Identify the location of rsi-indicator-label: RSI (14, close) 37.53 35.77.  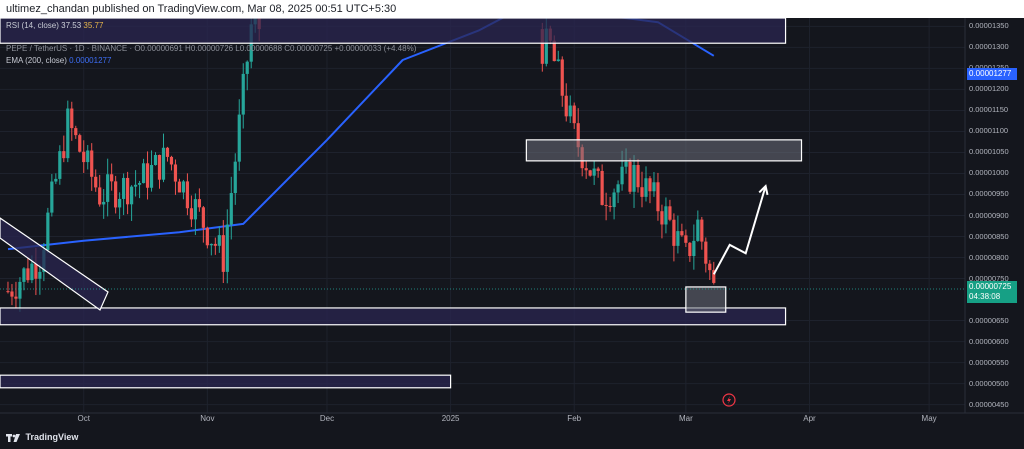
(54, 25).